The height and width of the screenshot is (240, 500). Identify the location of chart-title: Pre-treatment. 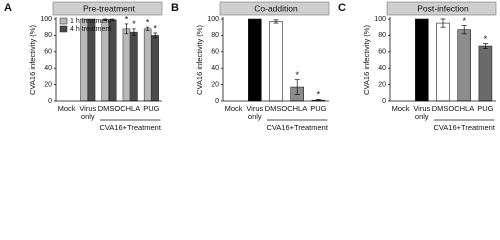
(109, 8).